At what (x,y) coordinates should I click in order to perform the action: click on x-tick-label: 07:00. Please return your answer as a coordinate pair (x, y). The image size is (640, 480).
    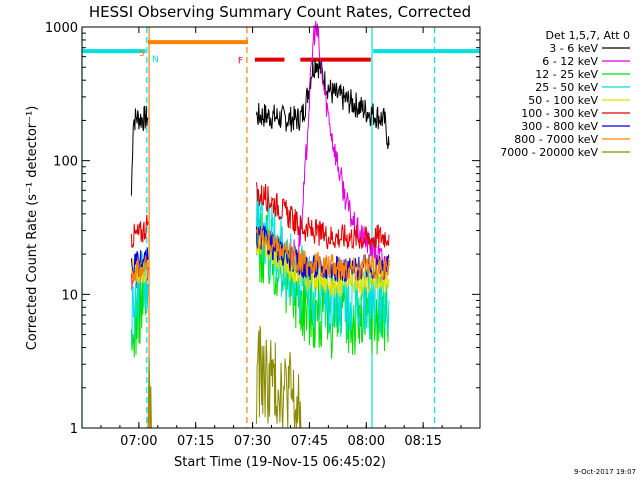
    Looking at the image, I should click on (138, 441).